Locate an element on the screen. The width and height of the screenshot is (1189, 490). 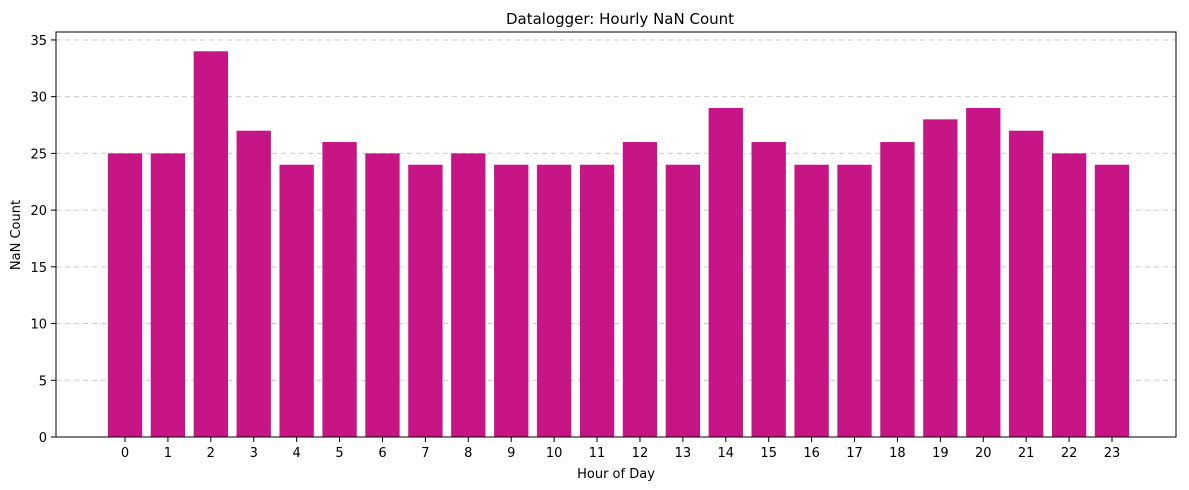
y-tick-label: 15 is located at coordinates (38, 268).